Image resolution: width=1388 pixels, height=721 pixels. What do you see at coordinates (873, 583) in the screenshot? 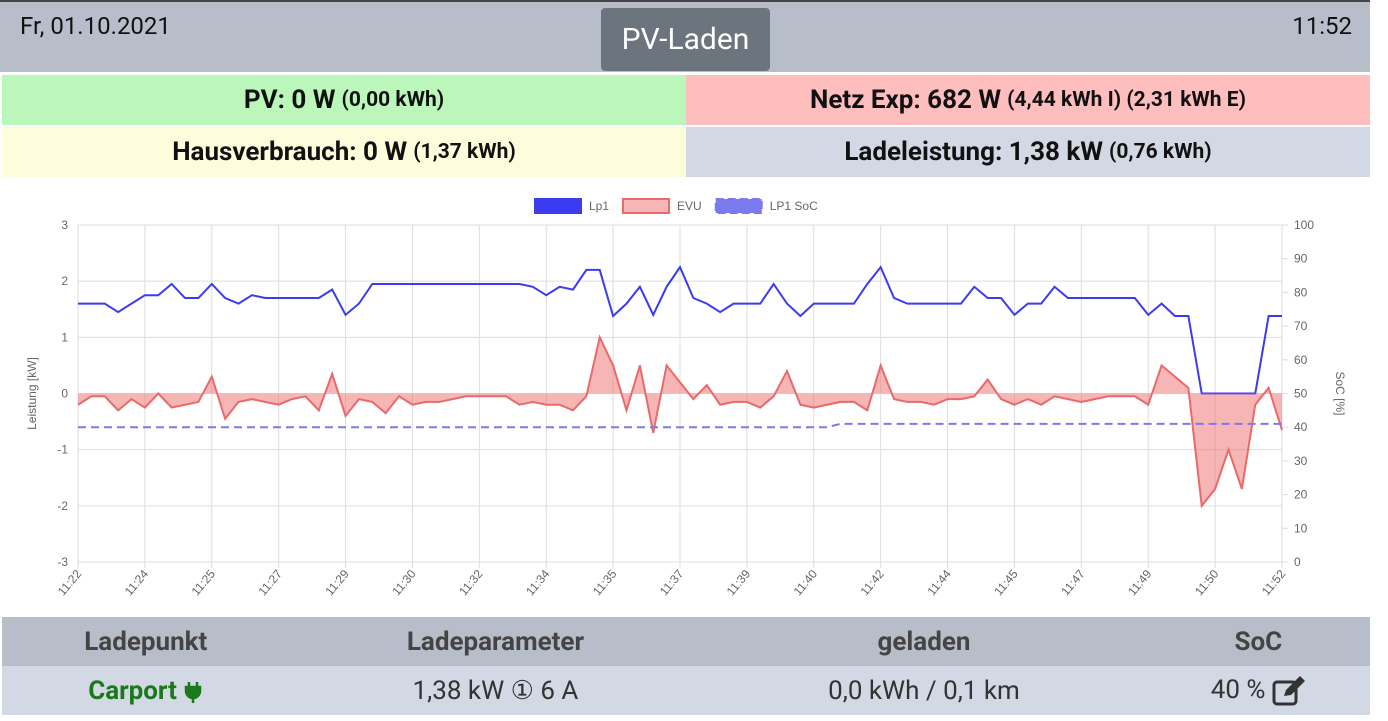
I see `x-tick-label: 11:42` at bounding box center [873, 583].